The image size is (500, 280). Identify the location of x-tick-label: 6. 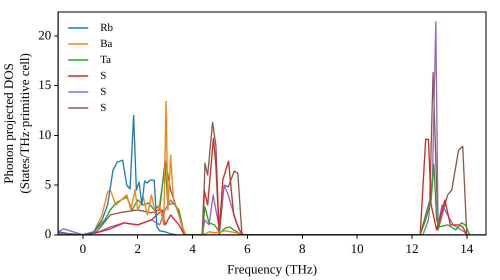
(248, 248).